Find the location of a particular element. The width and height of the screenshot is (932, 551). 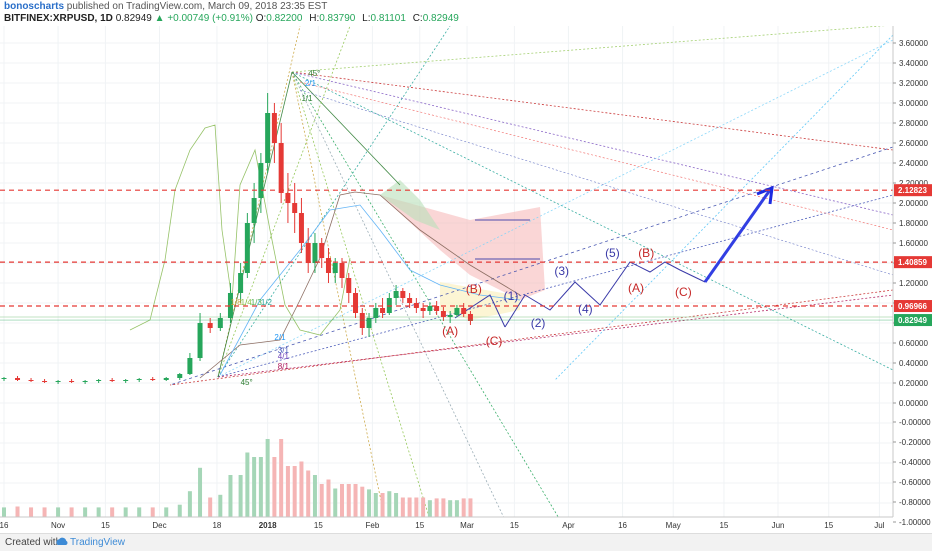

author-name: bonoscharts is located at coordinates (34, 6).